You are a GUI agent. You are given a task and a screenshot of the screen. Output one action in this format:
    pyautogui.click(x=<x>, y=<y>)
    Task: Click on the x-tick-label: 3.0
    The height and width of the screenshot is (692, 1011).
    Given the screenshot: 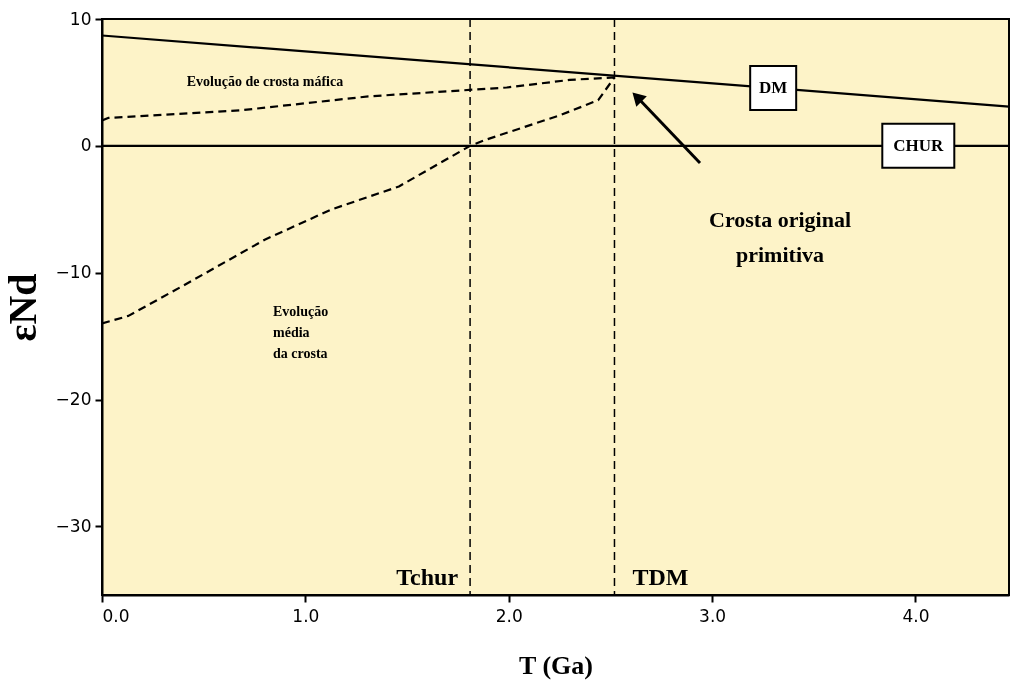 What is the action you would take?
    pyautogui.click(x=713, y=615)
    